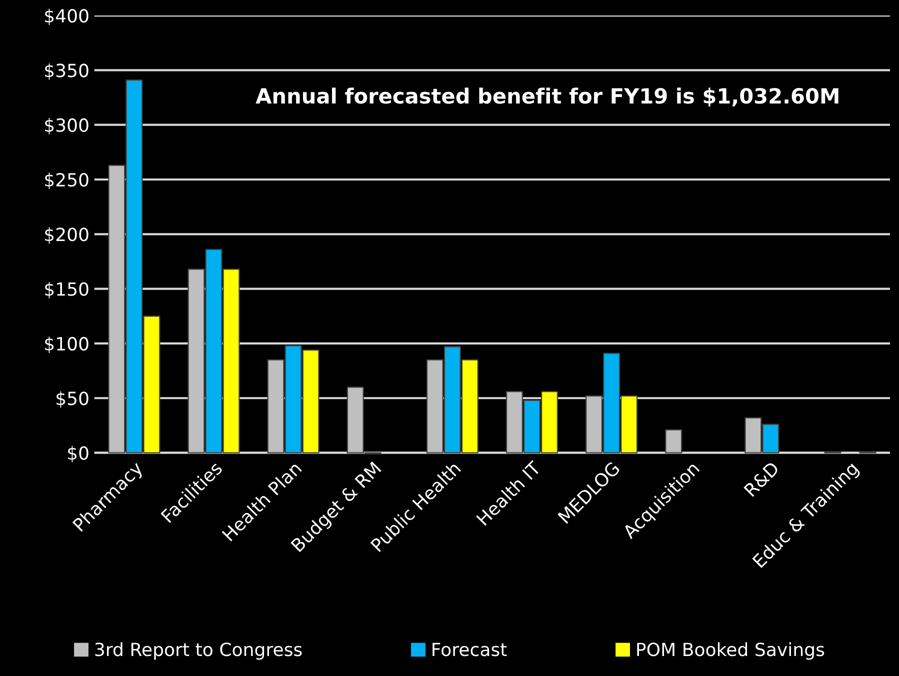  Describe the element at coordinates (66, 235) in the screenshot. I see `y-tick-label: $200` at that location.